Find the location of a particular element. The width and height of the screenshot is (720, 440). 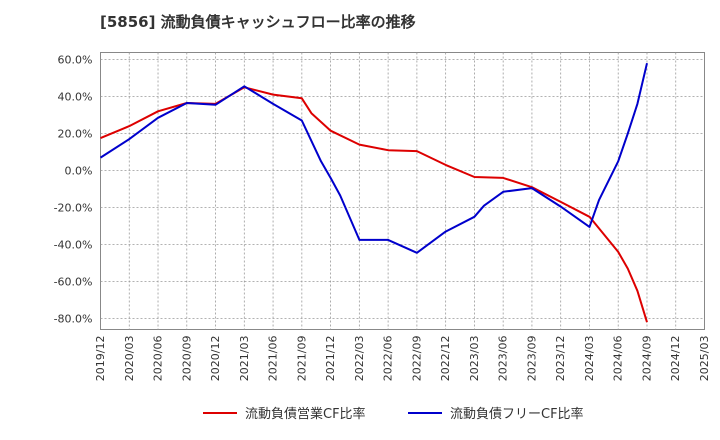

x-tick-label: 2023/12 is located at coordinates (560, 359).